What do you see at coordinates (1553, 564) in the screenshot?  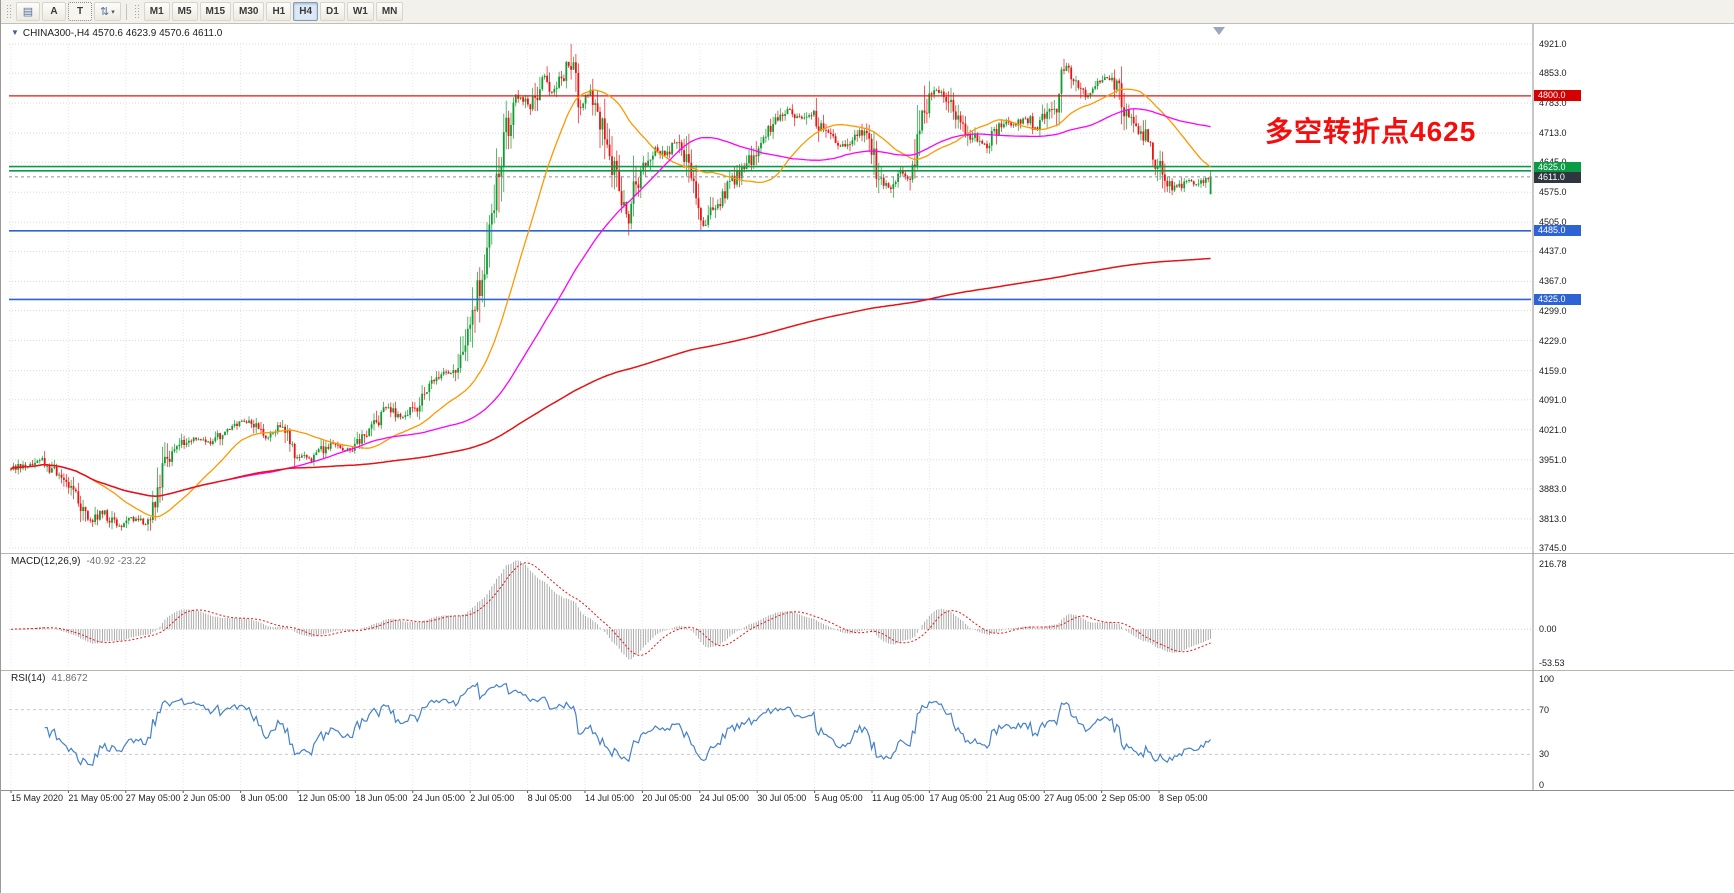 I see `macd-scale-max: 216.78` at bounding box center [1553, 564].